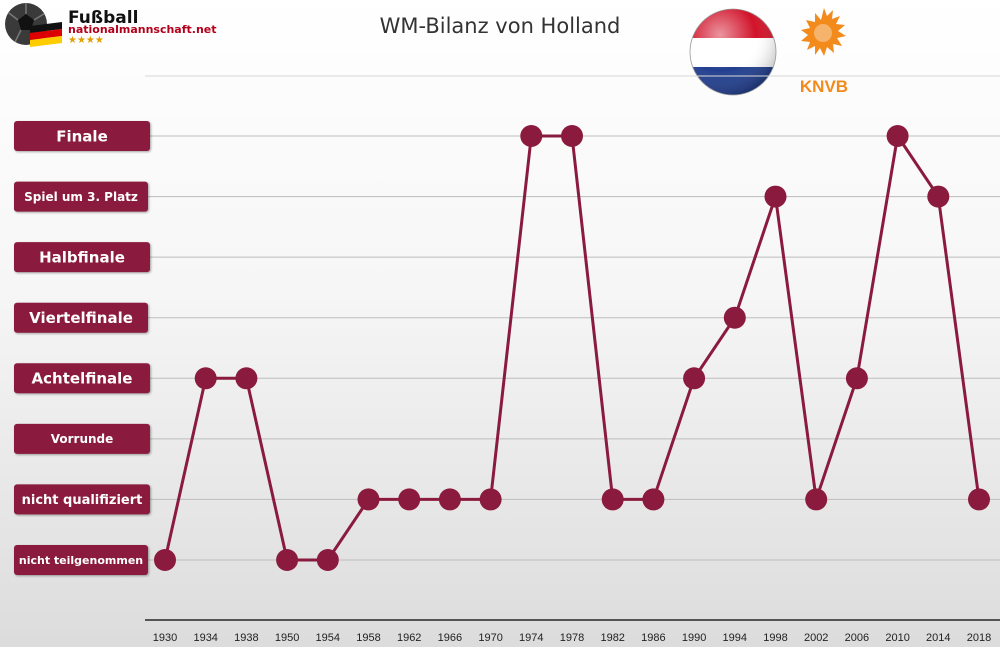  I want to click on level-label: Finale, so click(82, 136).